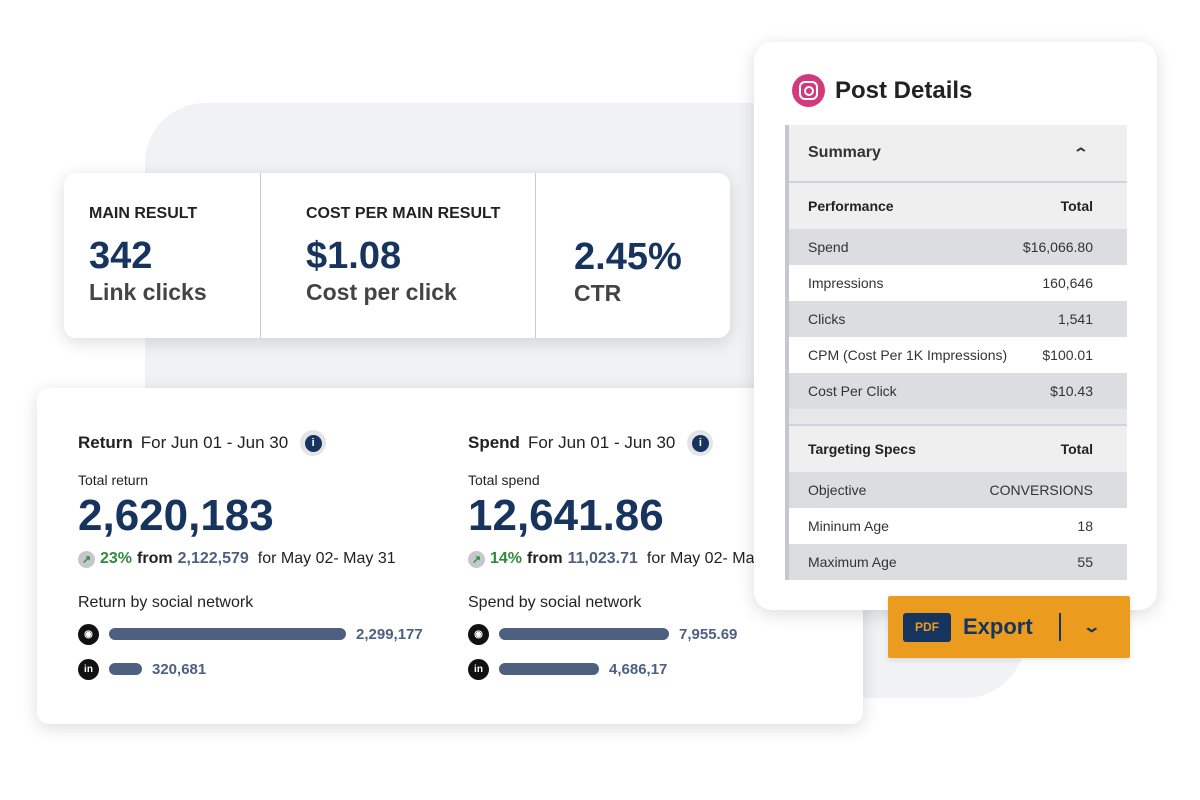 The height and width of the screenshot is (800, 1200). I want to click on by-network-label: Spend by social network, so click(555, 602).